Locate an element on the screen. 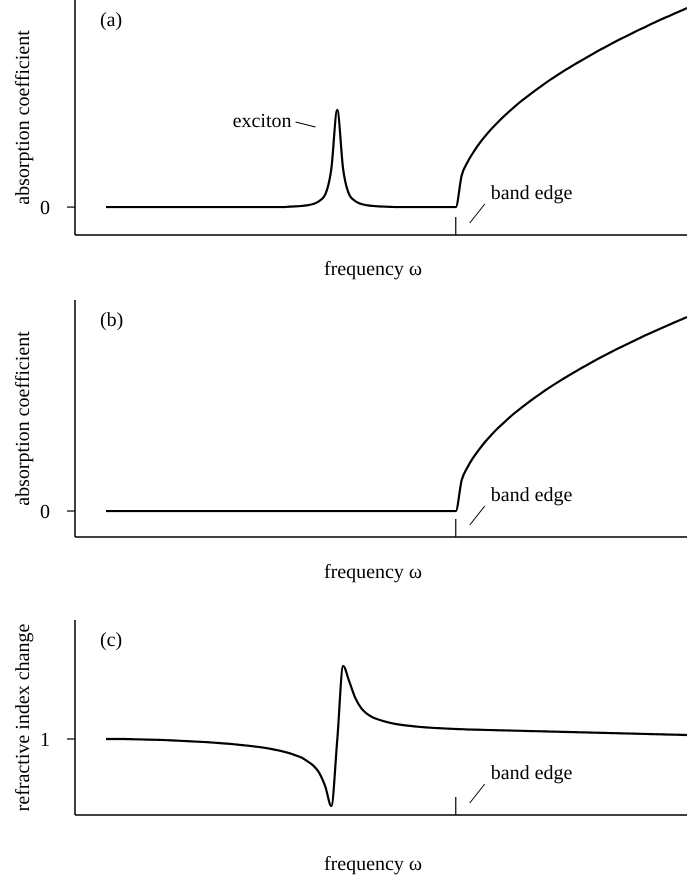 Image resolution: width=687 pixels, height=879 pixels. chart-title: (a) is located at coordinates (111, 20).